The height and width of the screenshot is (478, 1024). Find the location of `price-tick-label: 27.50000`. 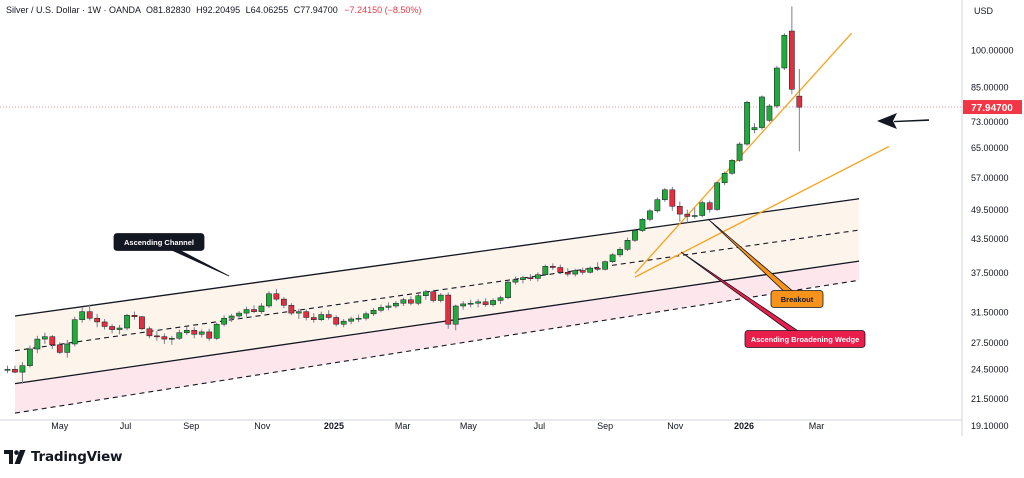

price-tick-label: 27.50000 is located at coordinates (990, 343).